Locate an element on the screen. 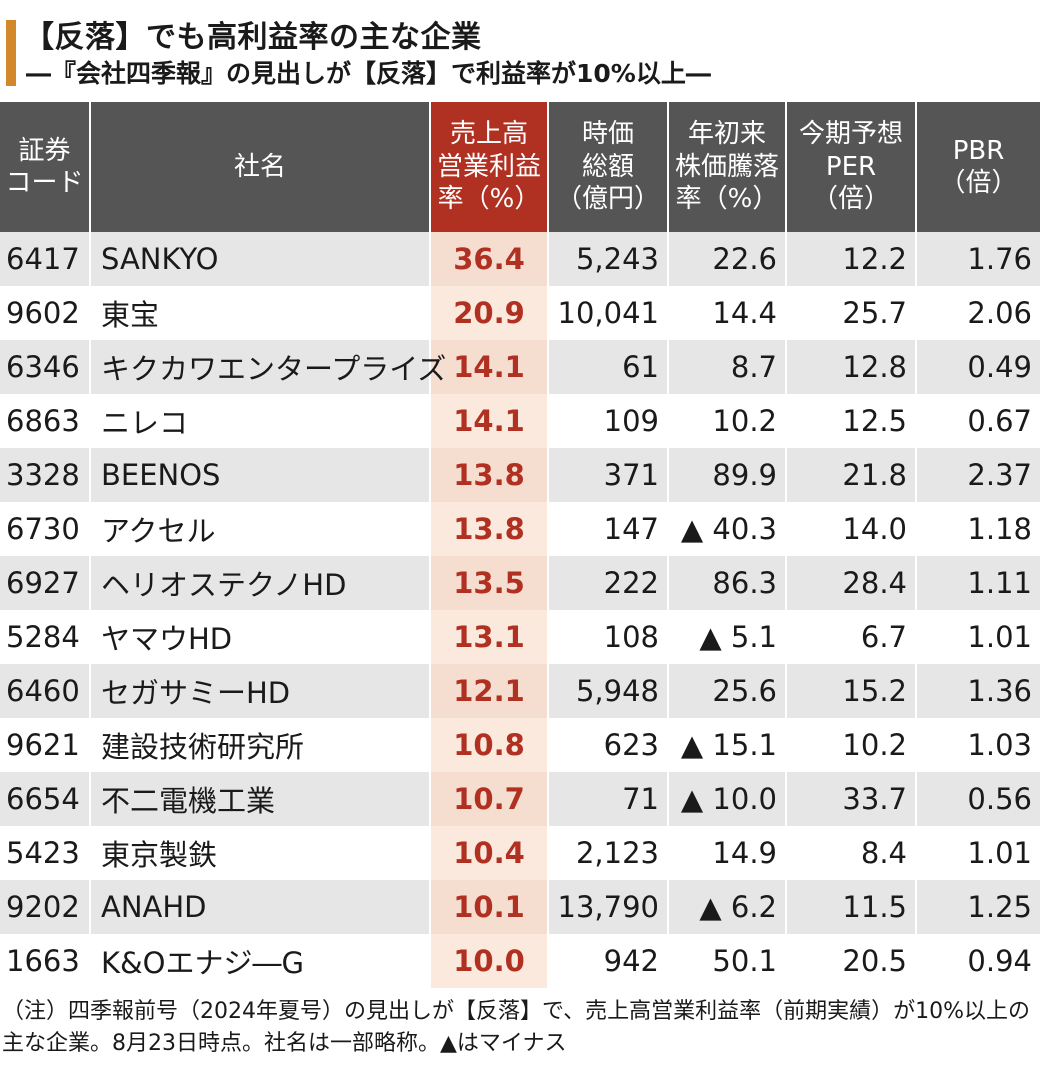 The image size is (1040, 1067). cell-operating-margin: 10.7 is located at coordinates (488, 799).